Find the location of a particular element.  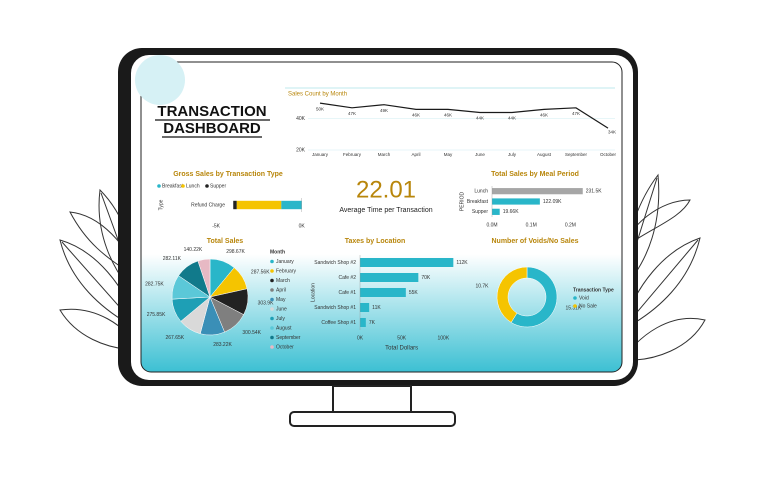

y-tick-label: Coffee Shop #1 is located at coordinates (338, 323).